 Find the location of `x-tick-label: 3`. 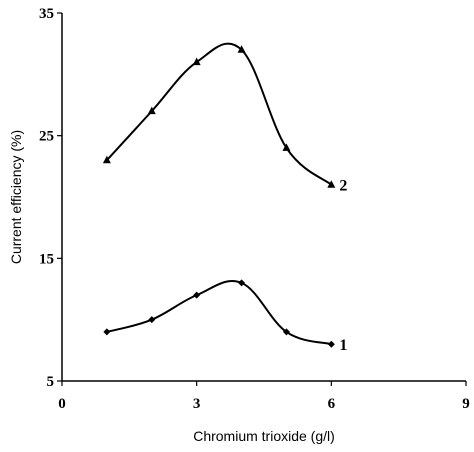

x-tick-label: 3 is located at coordinates (197, 404).